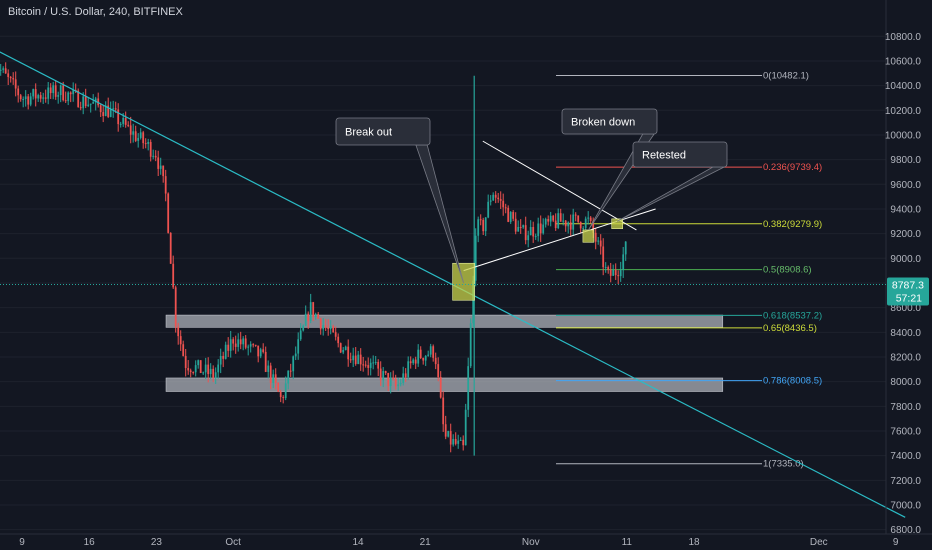 This screenshot has height=550, width=932. What do you see at coordinates (905, 357) in the screenshot?
I see `price-tick-label: 8200.0` at bounding box center [905, 357].